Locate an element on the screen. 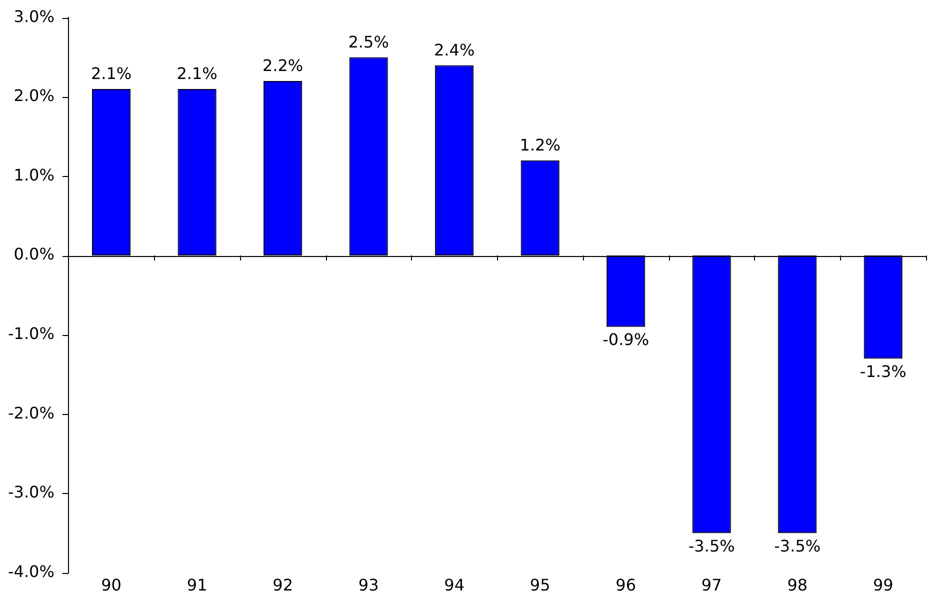 The width and height of the screenshot is (934, 600). data-label: 2.4% is located at coordinates (454, 50).